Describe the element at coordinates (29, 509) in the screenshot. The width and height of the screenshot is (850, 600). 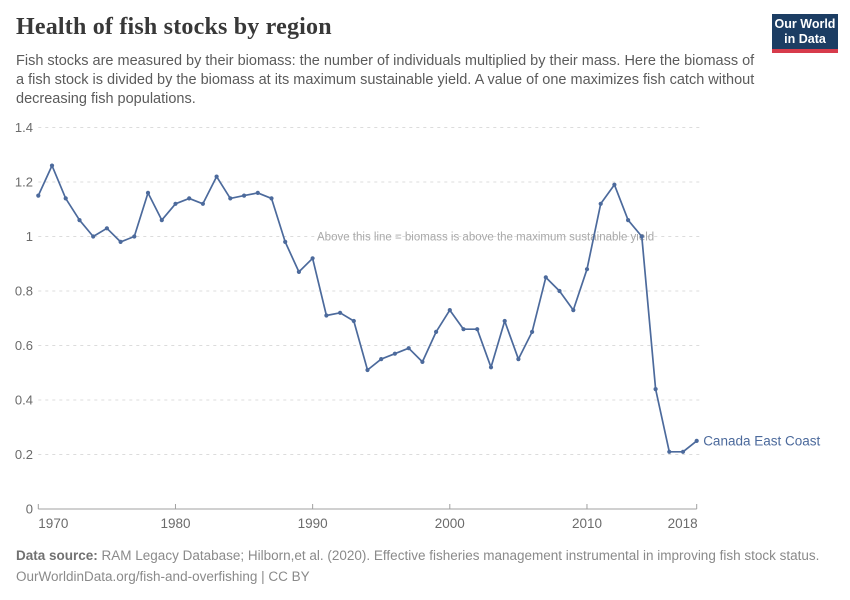
I see `y-axis-label: 0` at that location.